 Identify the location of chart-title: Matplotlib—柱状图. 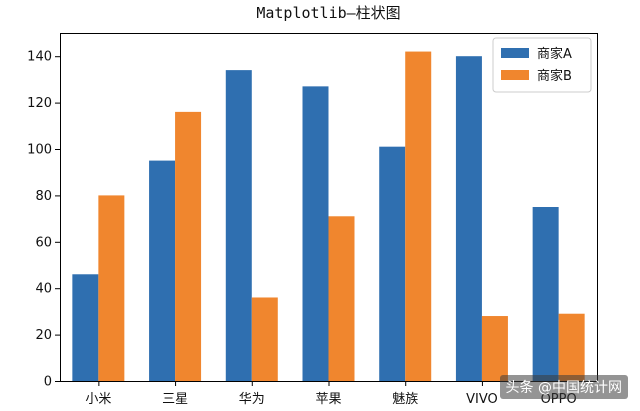
(328, 13).